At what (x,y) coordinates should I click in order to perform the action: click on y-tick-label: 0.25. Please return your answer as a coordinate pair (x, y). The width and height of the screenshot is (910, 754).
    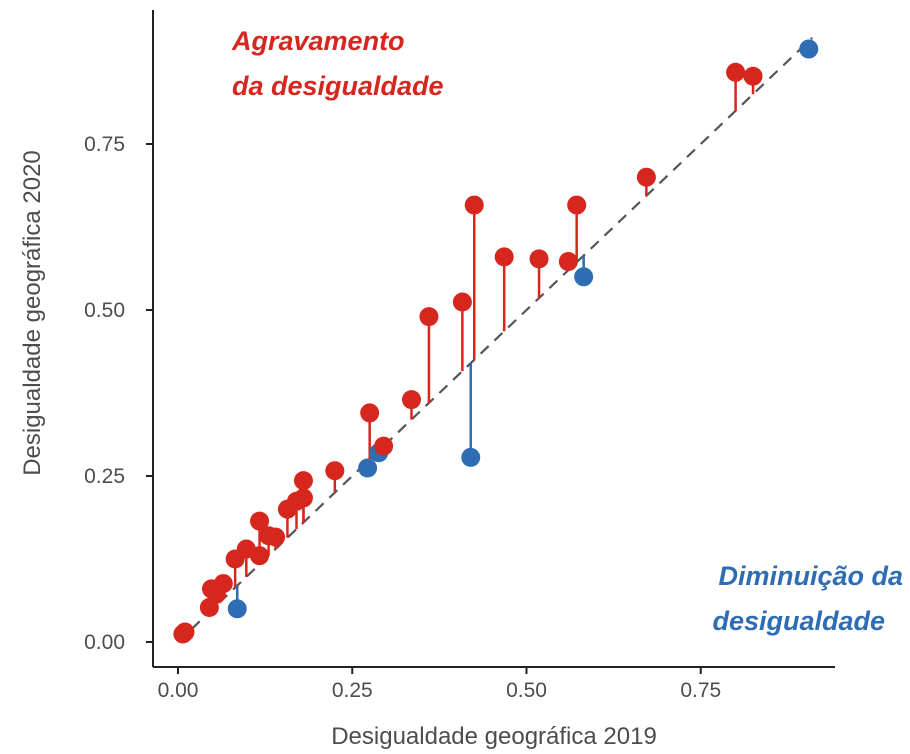
    Looking at the image, I should click on (104, 476).